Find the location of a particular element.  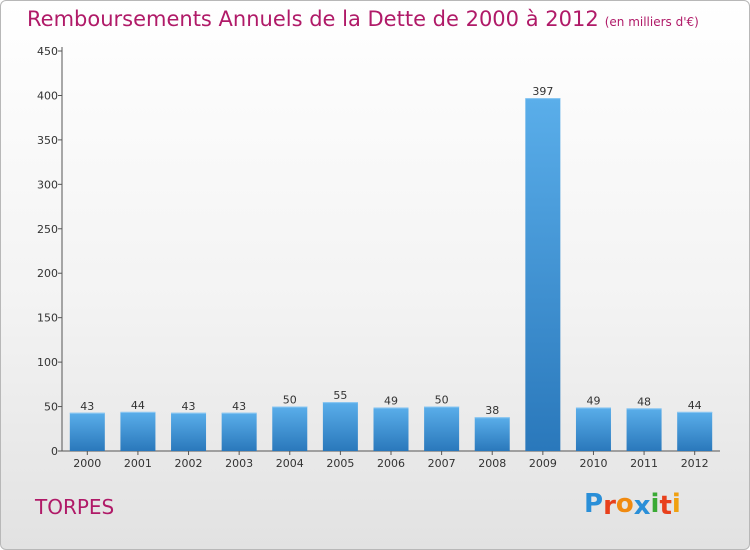

x-tick-label: 2006 is located at coordinates (391, 463).